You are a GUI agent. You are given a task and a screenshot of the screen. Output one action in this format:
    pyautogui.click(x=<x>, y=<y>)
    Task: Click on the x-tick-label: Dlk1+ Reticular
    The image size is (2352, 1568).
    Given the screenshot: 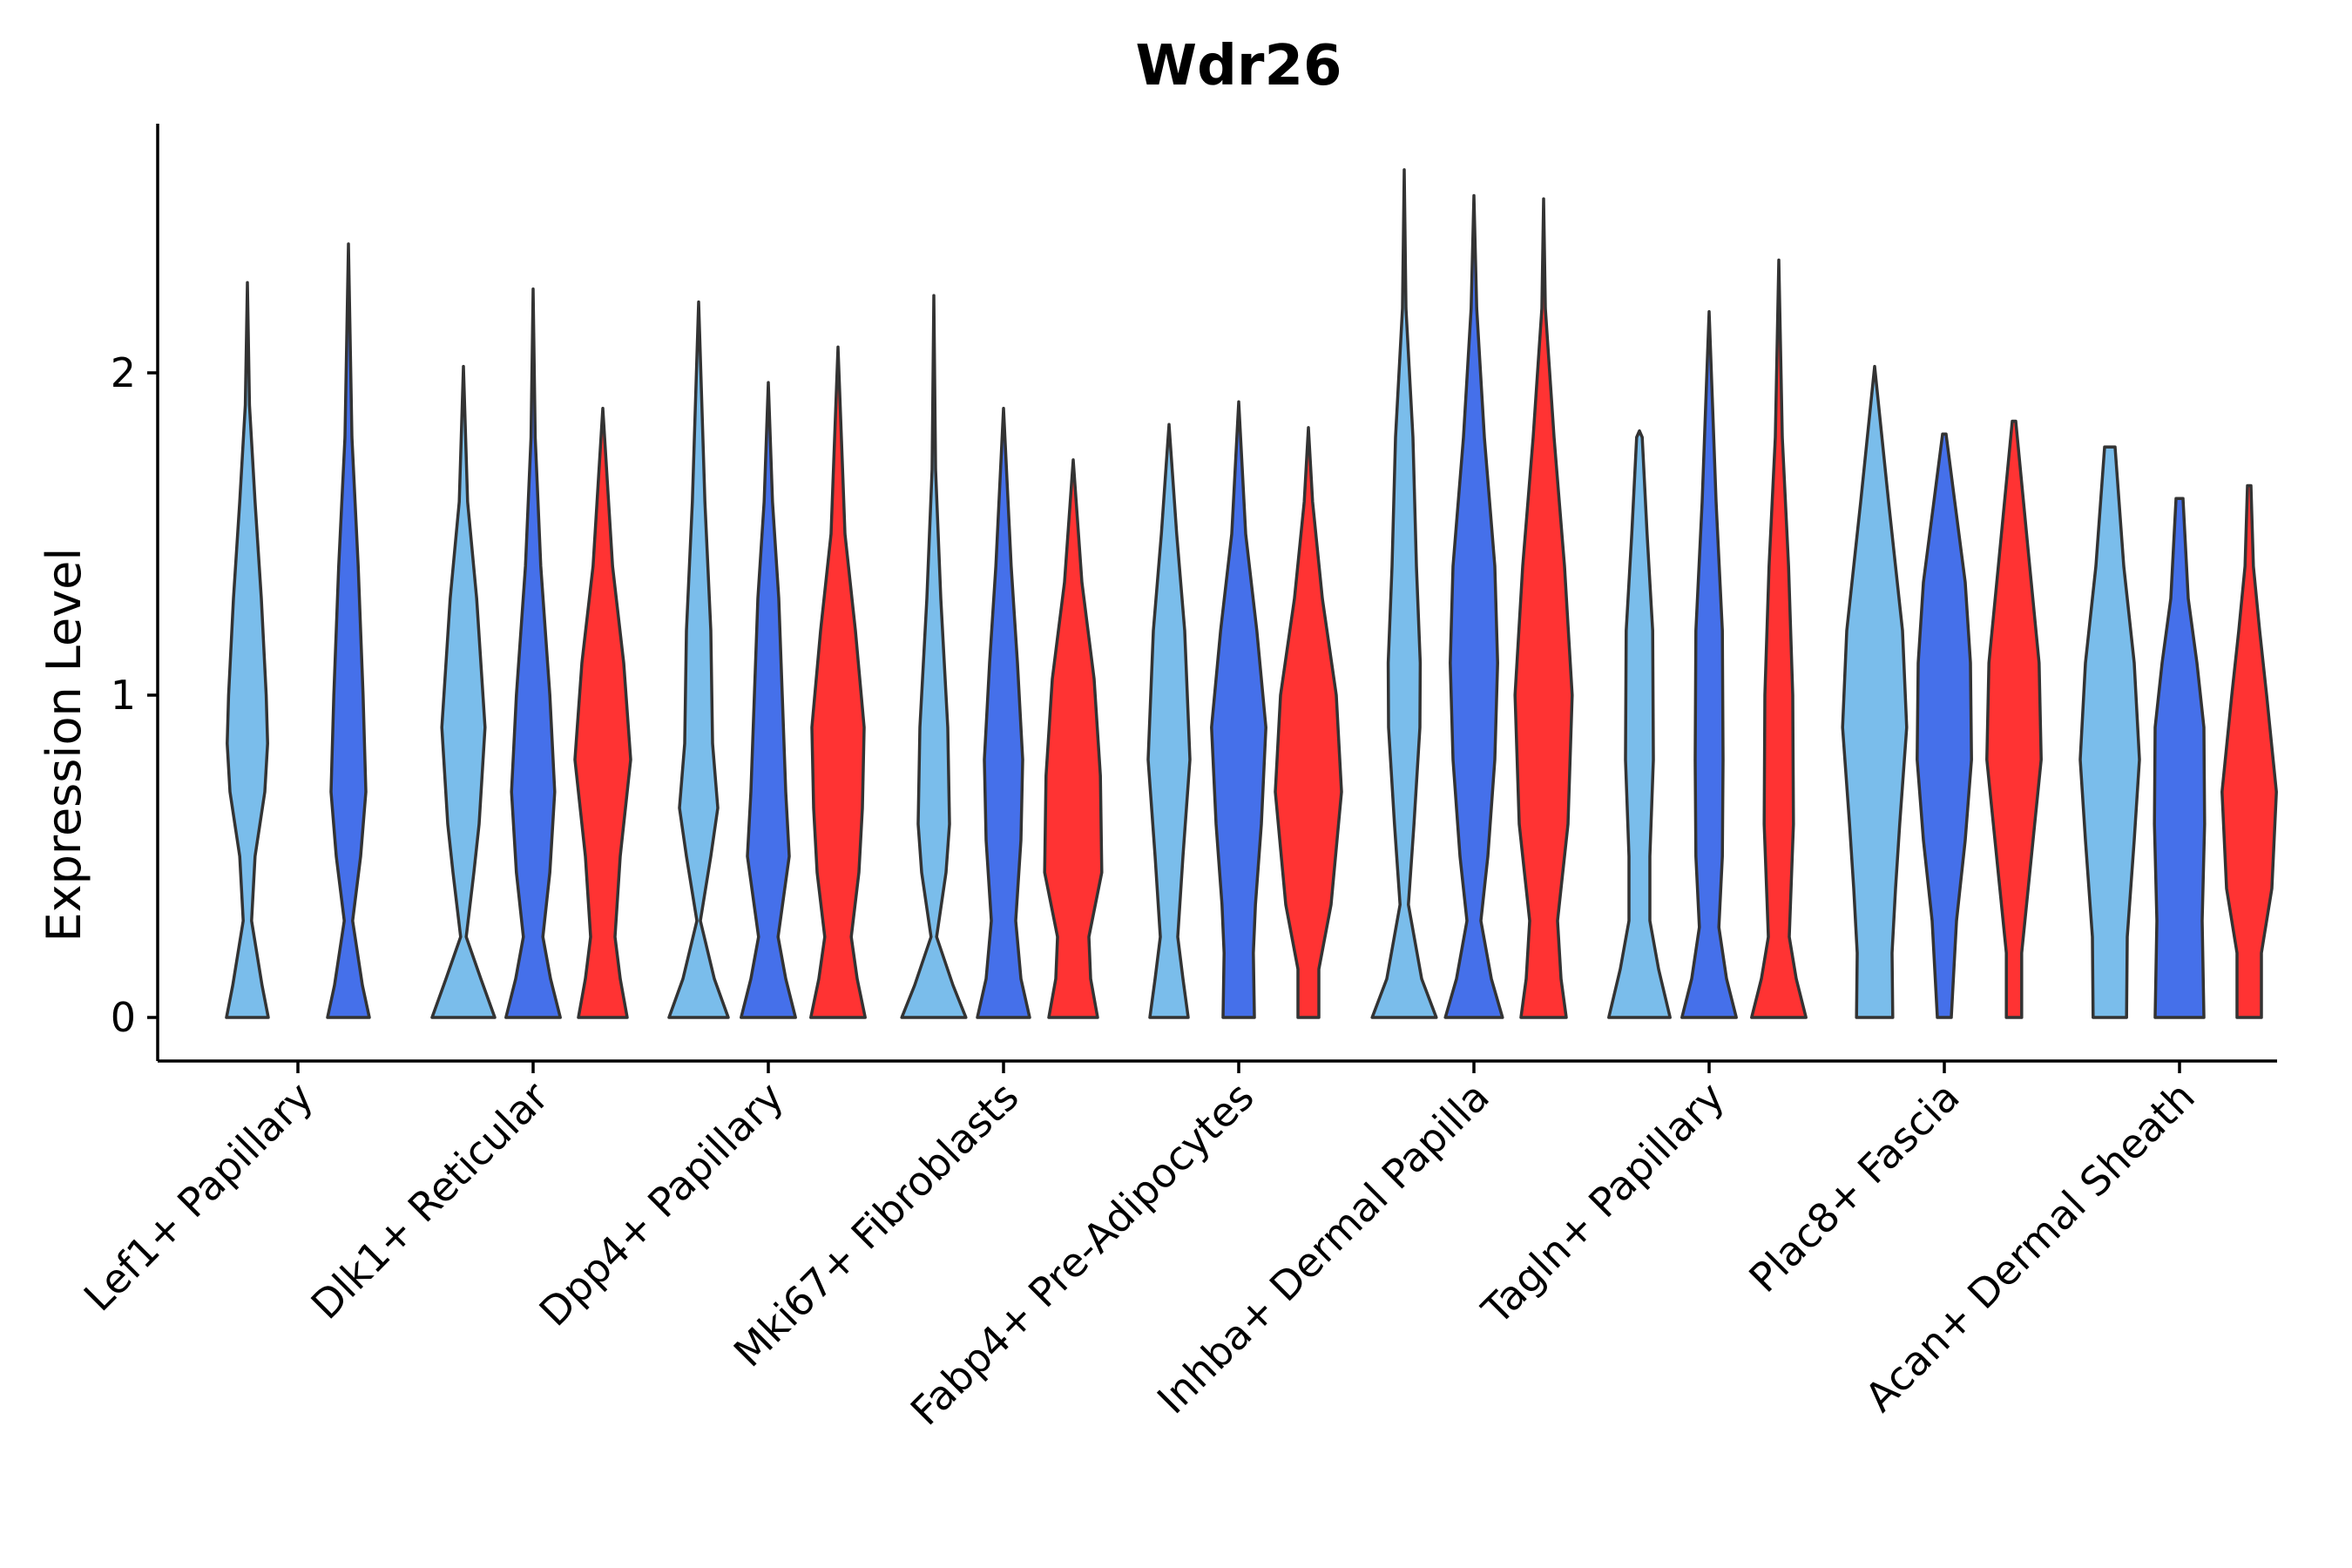 What is the action you would take?
    pyautogui.click(x=430, y=1201)
    